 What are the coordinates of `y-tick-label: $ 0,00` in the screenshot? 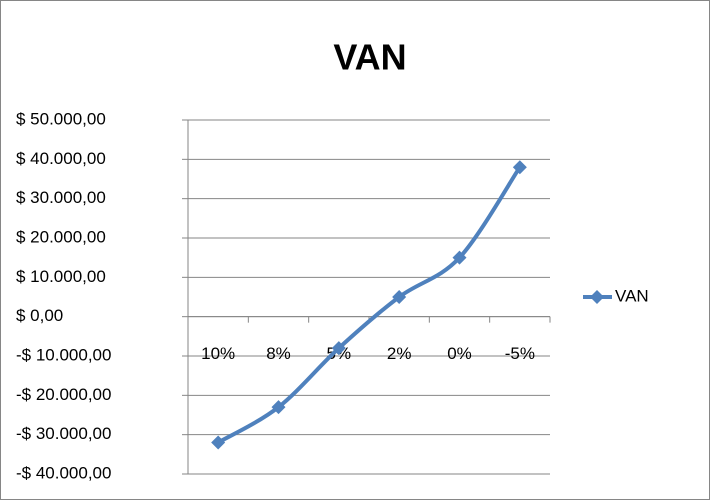 It's located at (39, 315).